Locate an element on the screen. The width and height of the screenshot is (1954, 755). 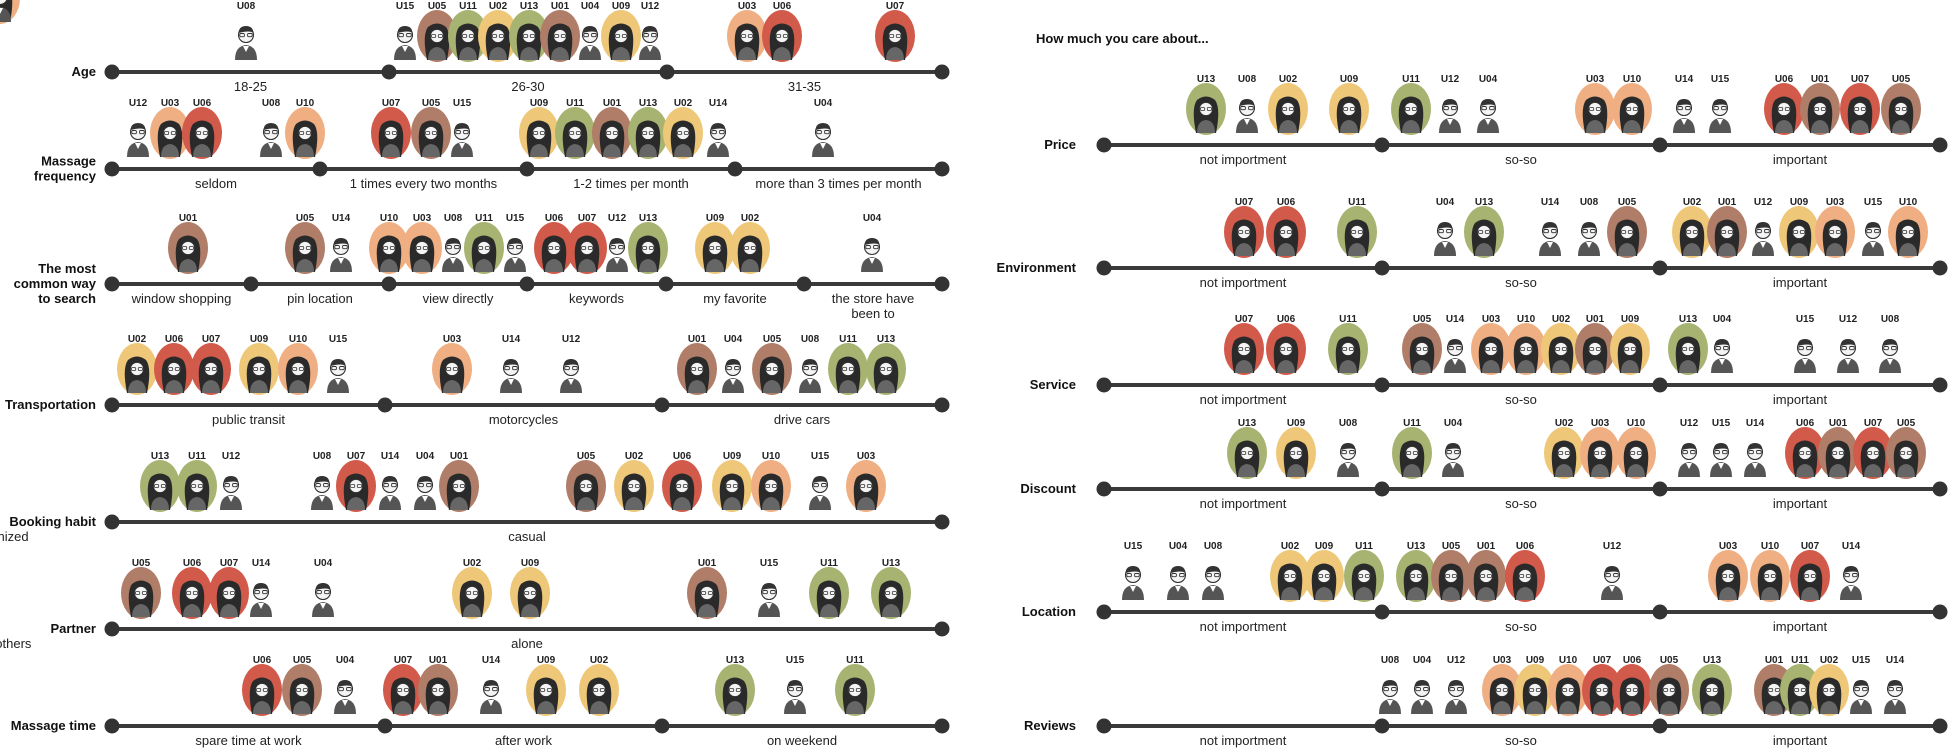
persona-id-label: U12 is located at coordinates (571, 339).